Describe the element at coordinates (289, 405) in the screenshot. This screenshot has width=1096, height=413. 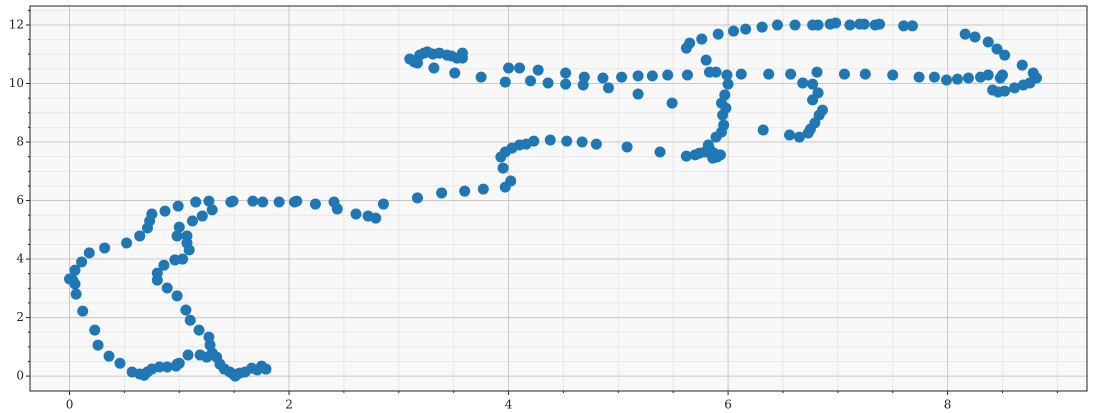
I see `x-tick-label: 2` at that location.